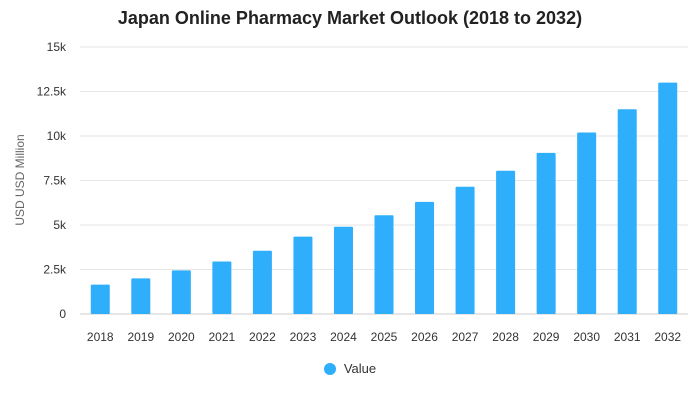 The height and width of the screenshot is (400, 700). Describe the element at coordinates (141, 296) in the screenshot. I see `bar-2019` at that location.